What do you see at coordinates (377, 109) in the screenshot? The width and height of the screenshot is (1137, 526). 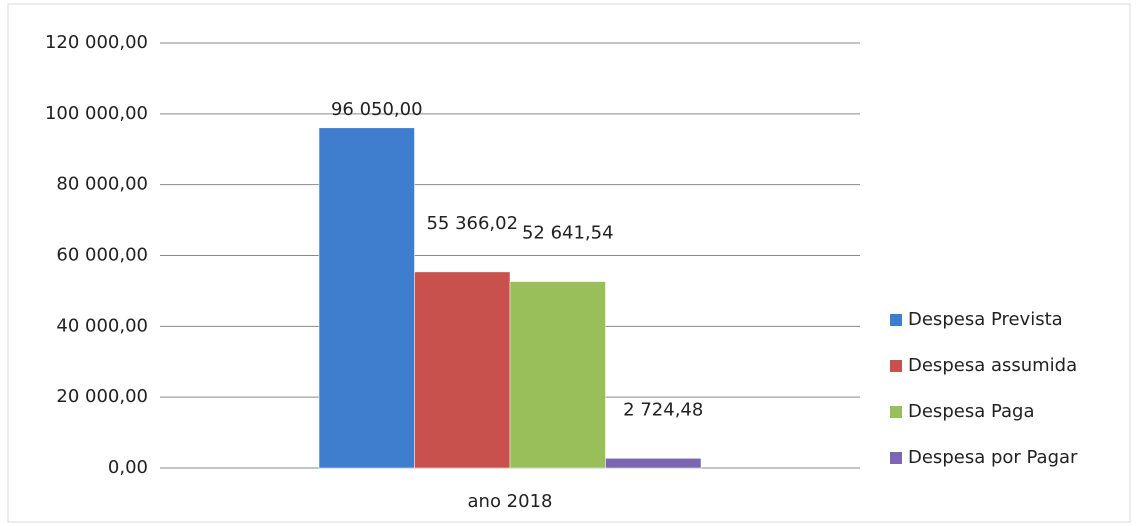 I see `value-label: 96 050,00` at bounding box center [377, 109].